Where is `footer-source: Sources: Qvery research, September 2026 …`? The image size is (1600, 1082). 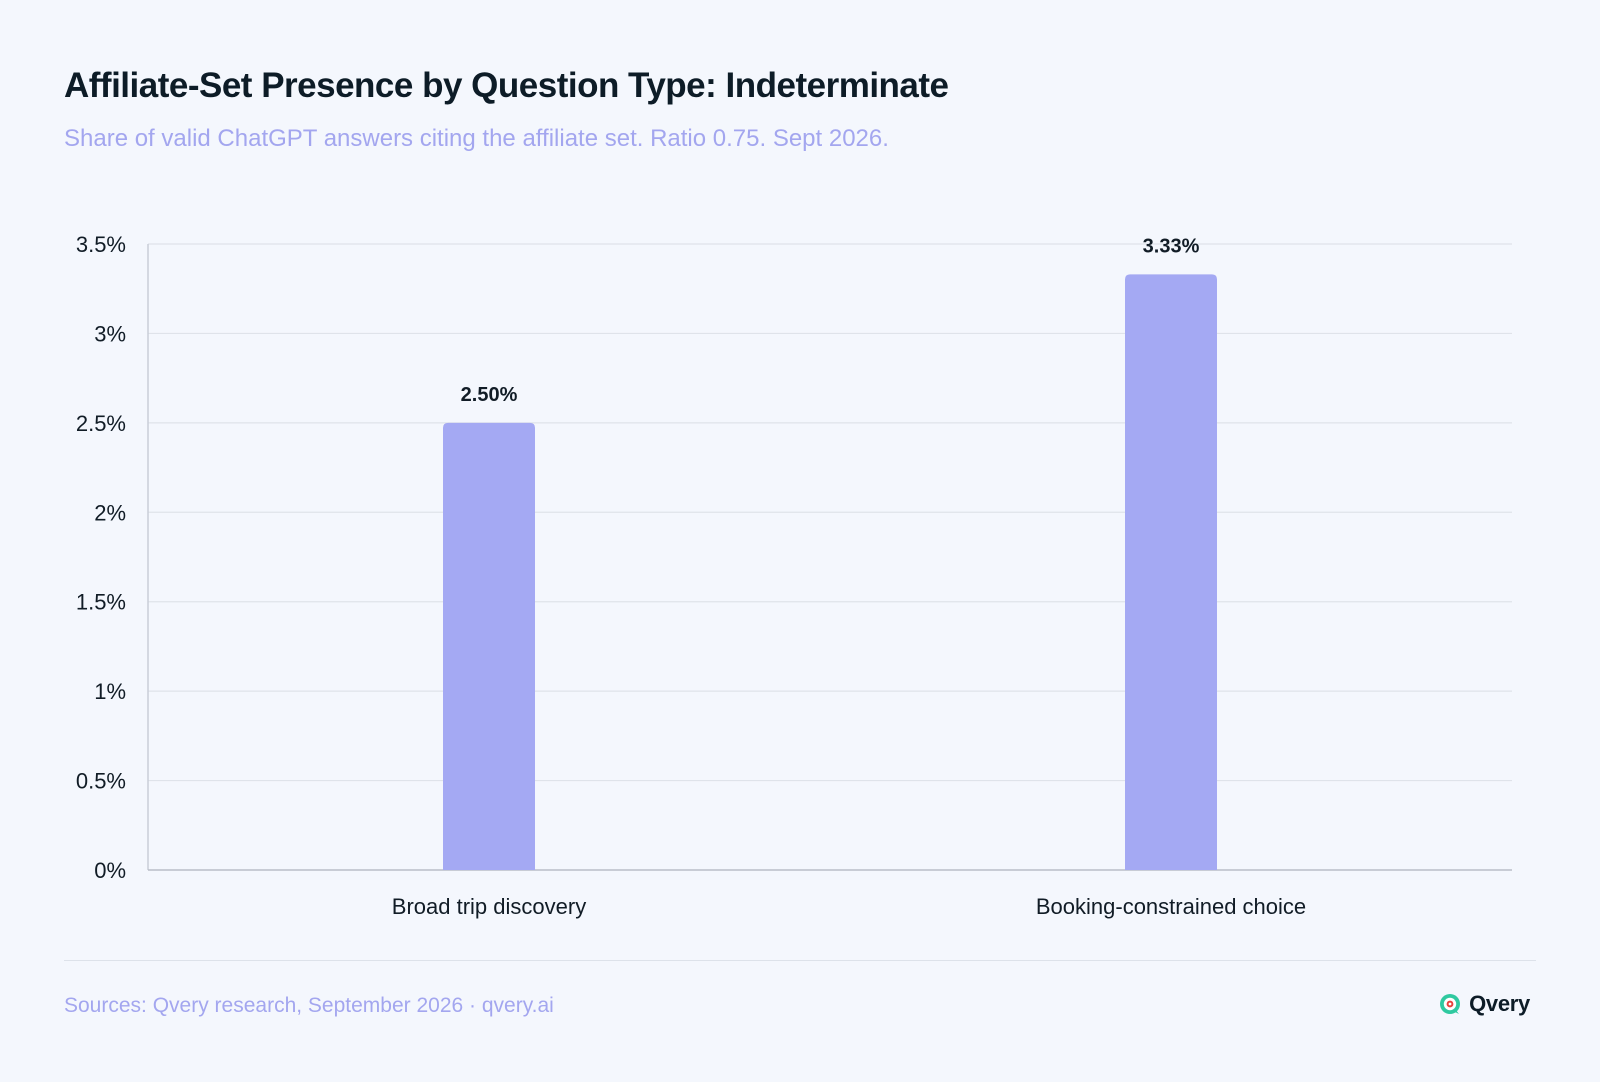 footer-source: Sources: Qvery research, September 2026 … is located at coordinates (309, 1005).